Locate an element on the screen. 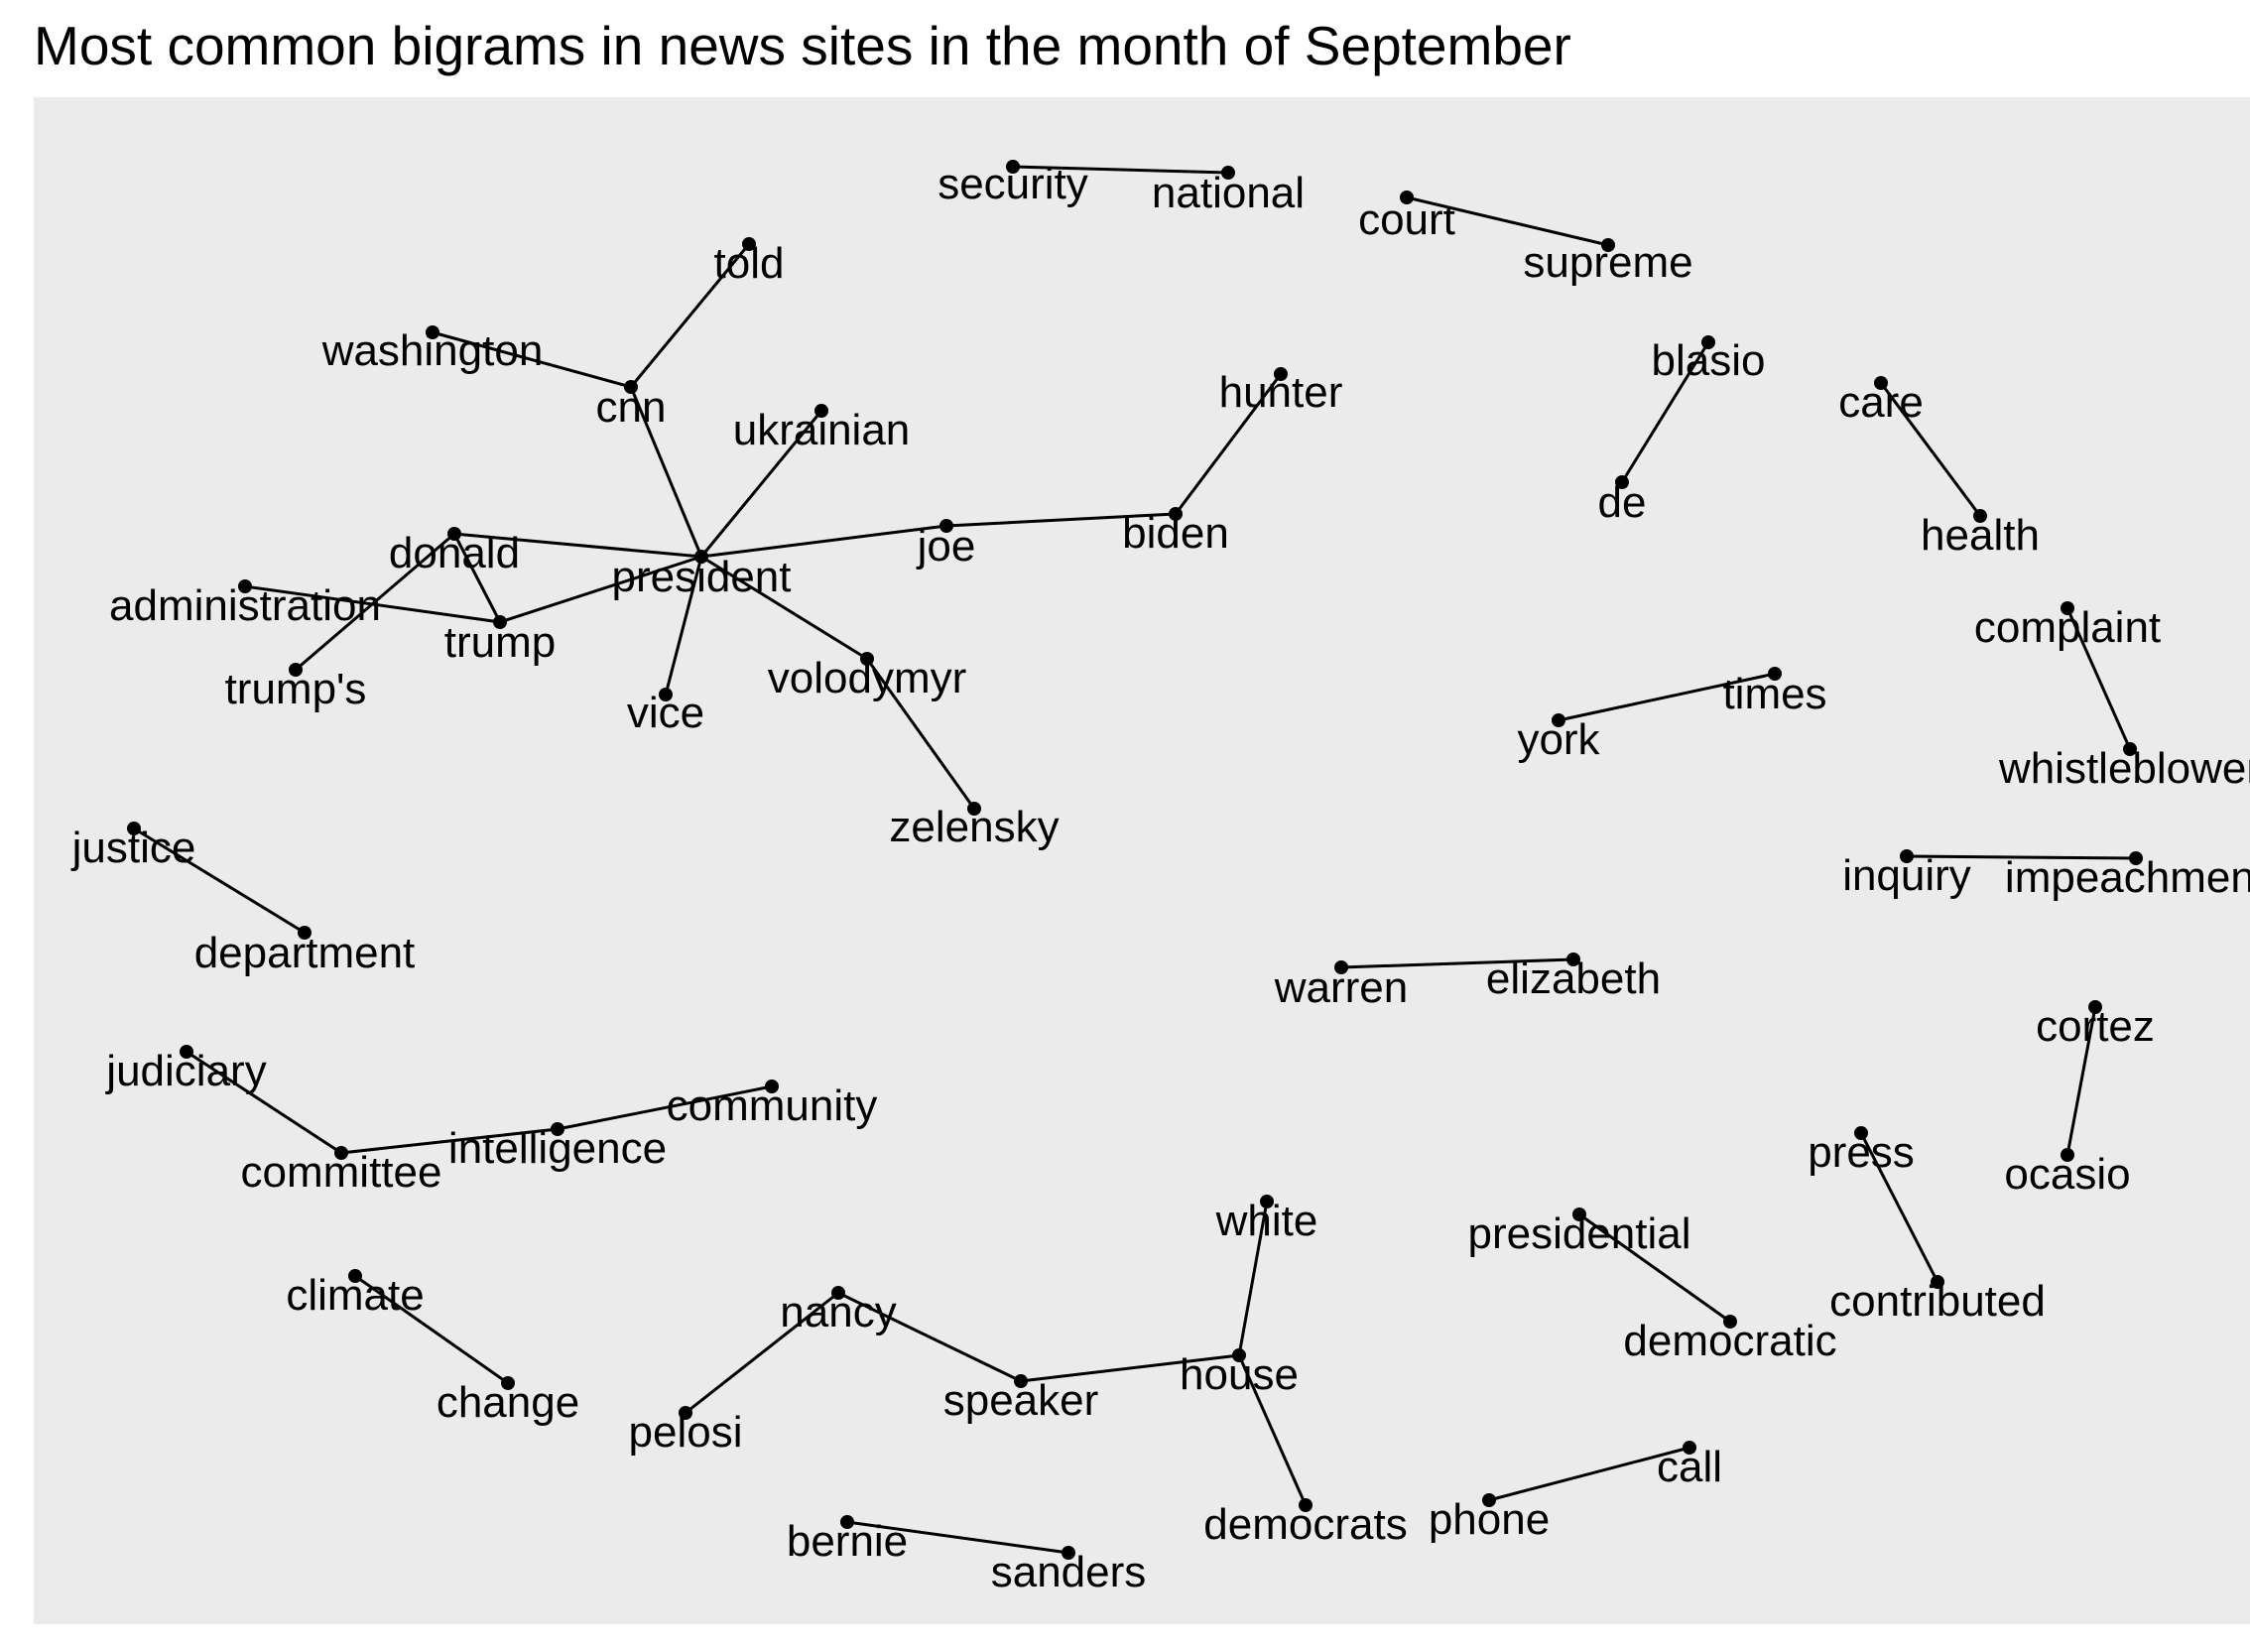 The height and width of the screenshot is (1652, 2250). node-label-contributed: contributed is located at coordinates (1937, 1301).